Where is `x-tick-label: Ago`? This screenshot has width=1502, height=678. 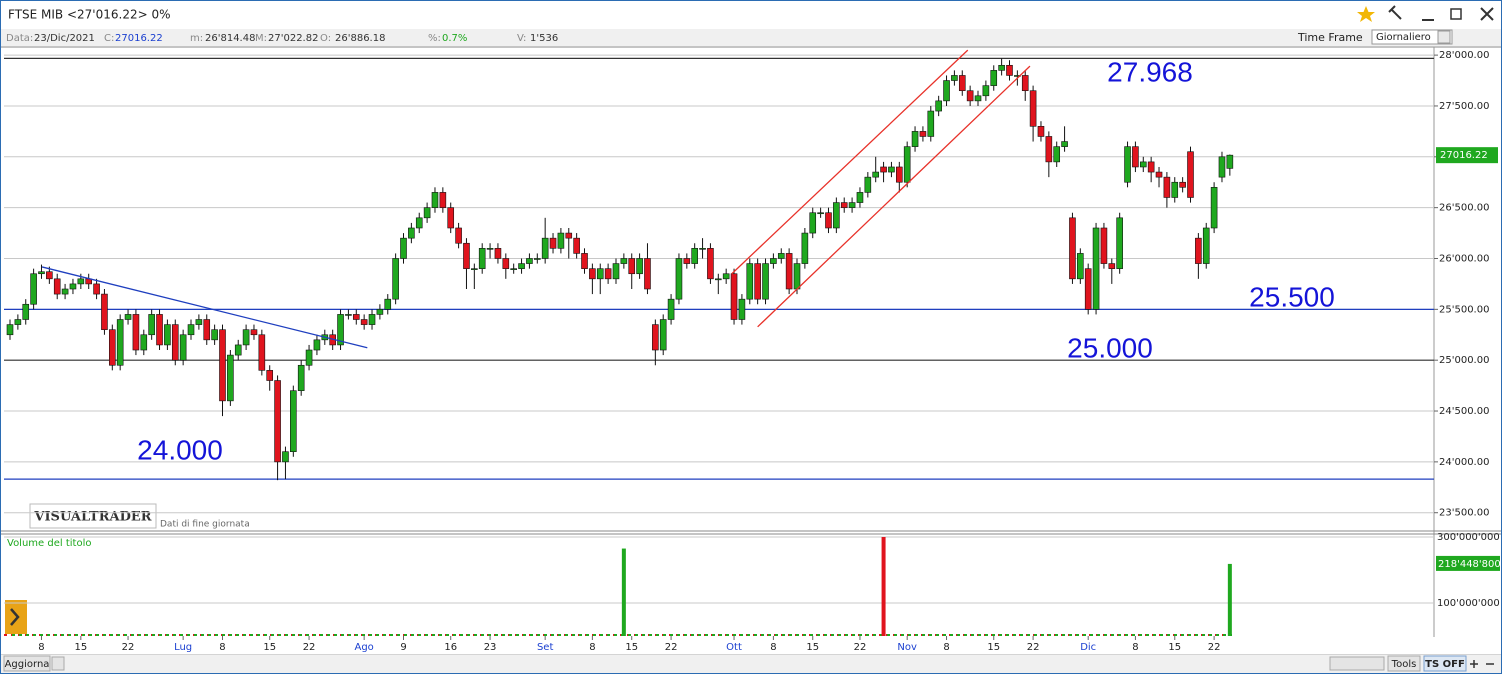
x-tick-label: Ago is located at coordinates (363, 647).